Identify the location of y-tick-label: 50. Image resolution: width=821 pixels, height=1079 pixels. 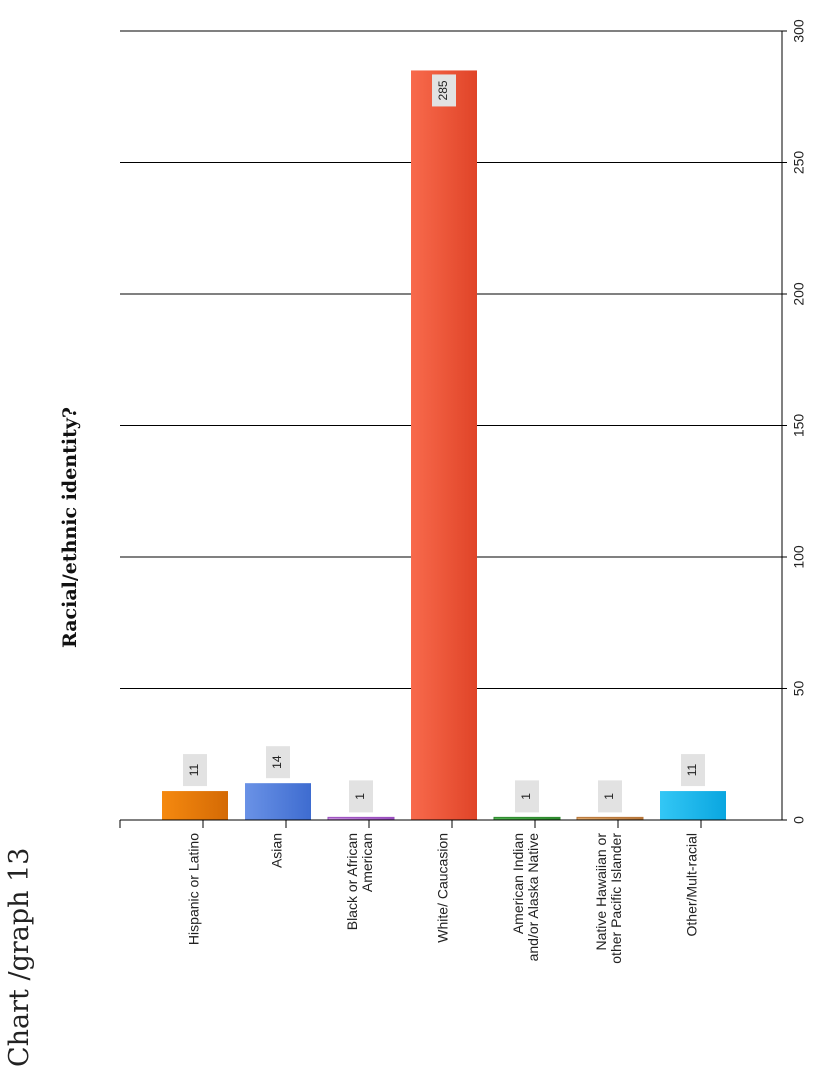
(799, 689).